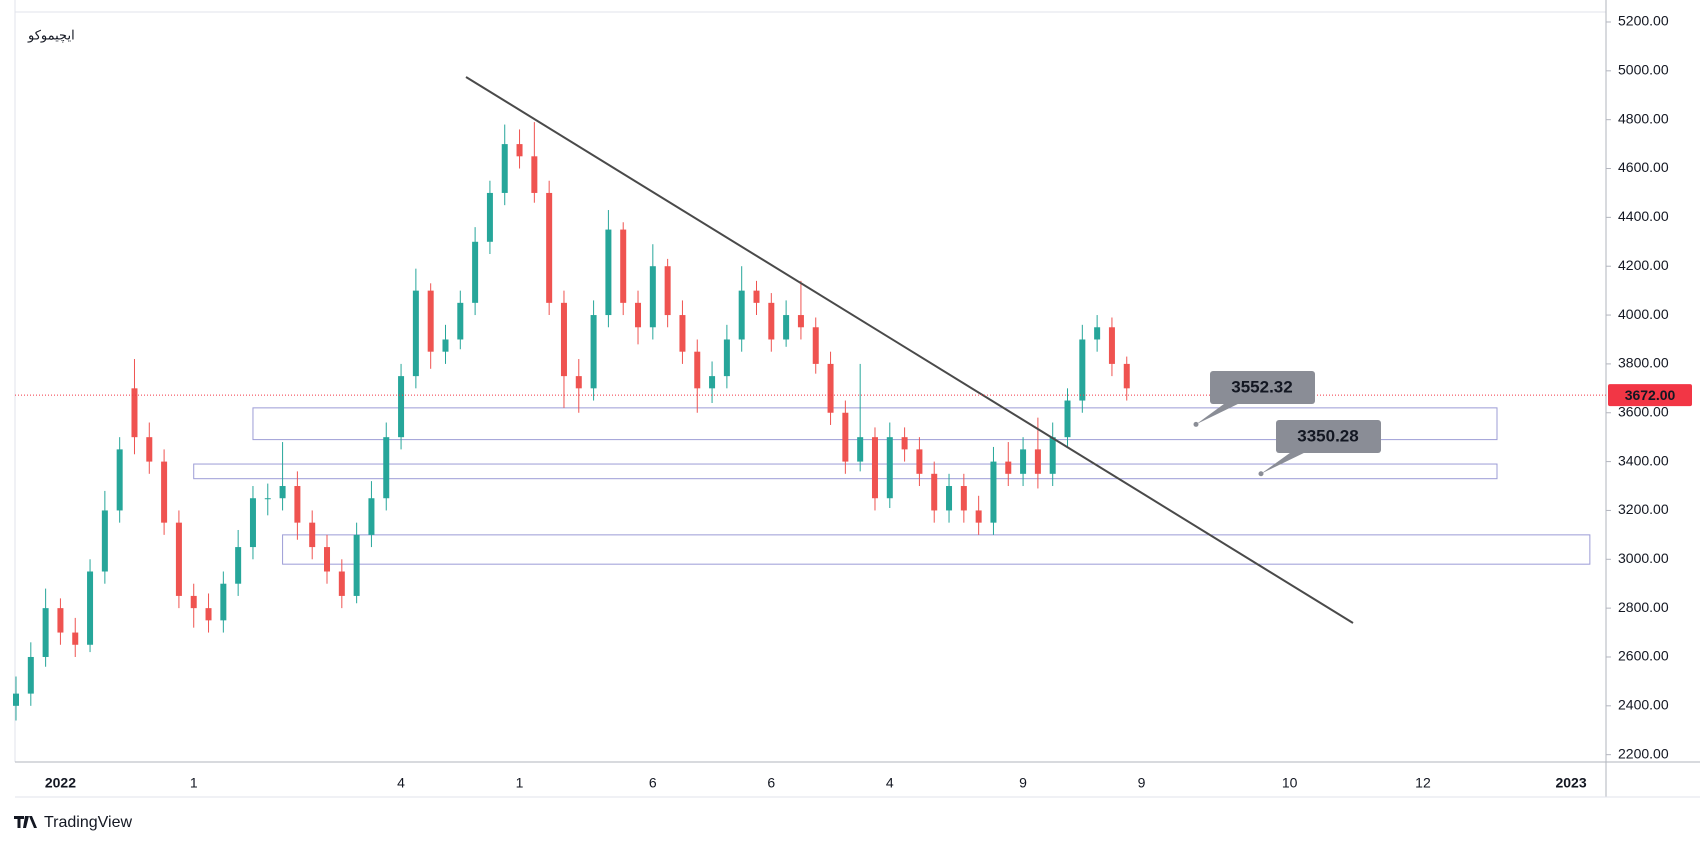 This screenshot has height=845, width=1708. I want to click on x-tick-label: 2022, so click(60, 783).